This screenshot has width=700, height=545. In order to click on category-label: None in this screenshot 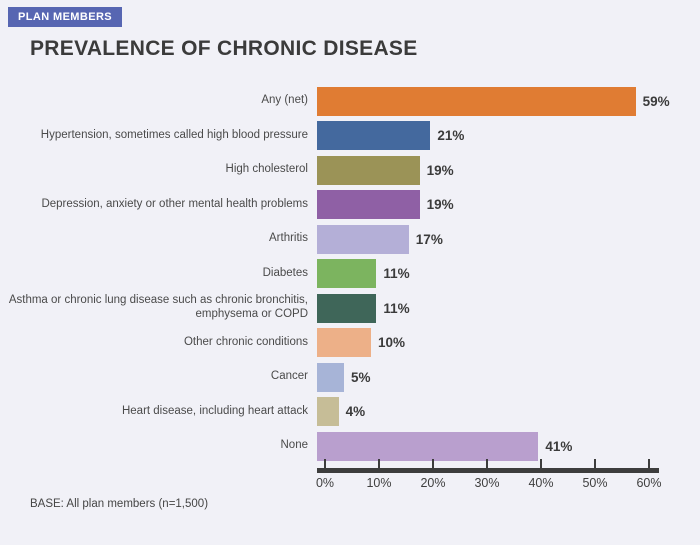, I will do `click(294, 445)`.